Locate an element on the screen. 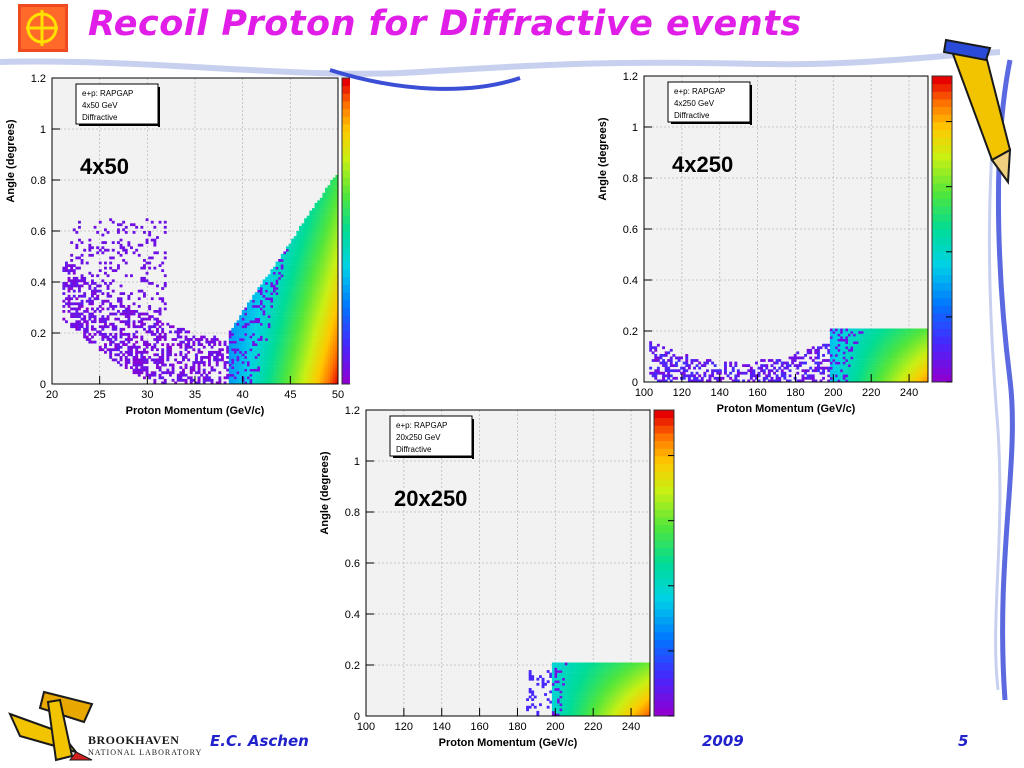 The height and width of the screenshot is (768, 1024). panel-label: 4x50 is located at coordinates (104, 166).